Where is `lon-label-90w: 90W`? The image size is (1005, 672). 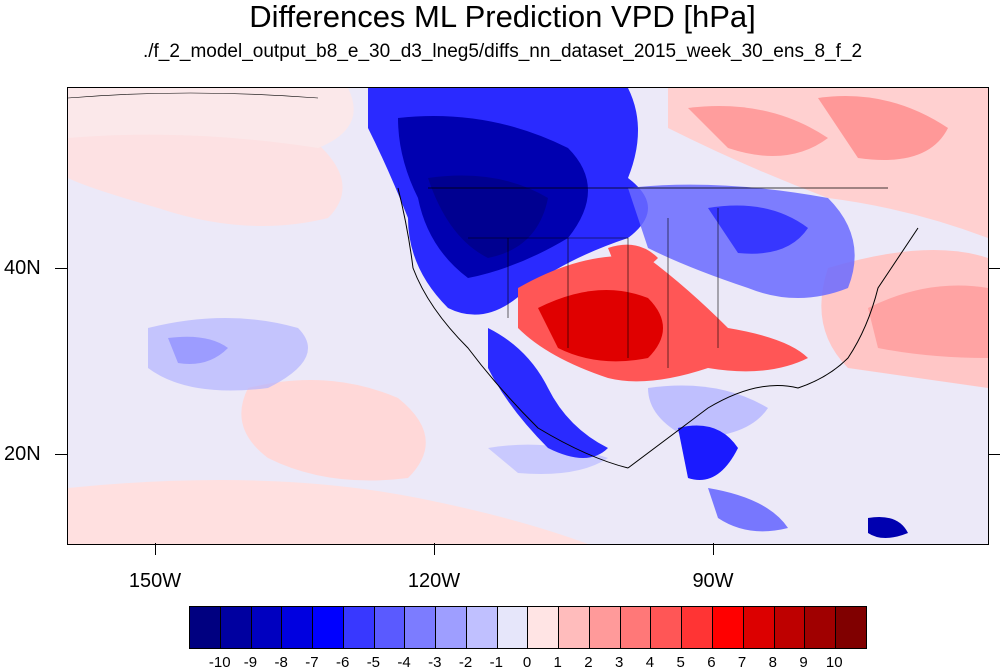 lon-label-90w: 90W is located at coordinates (713, 581).